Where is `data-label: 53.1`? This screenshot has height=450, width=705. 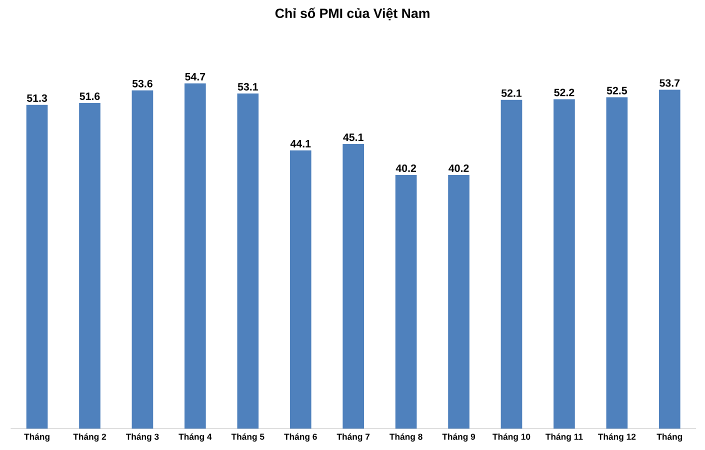
data-label: 53.1 is located at coordinates (248, 87).